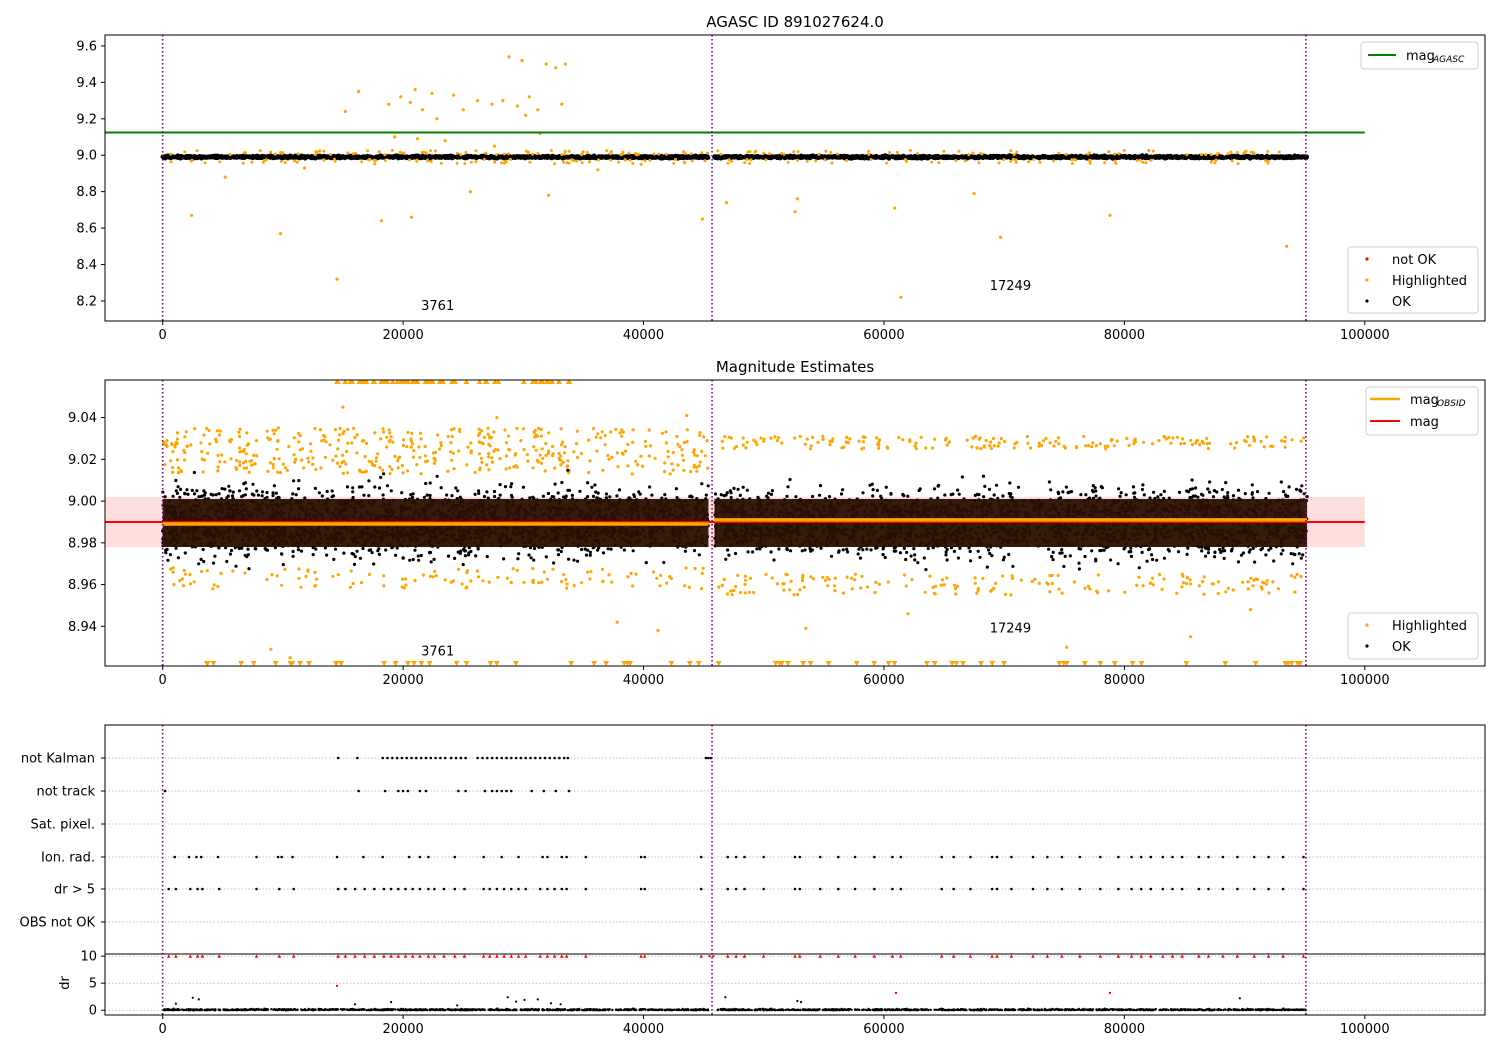  Describe the element at coordinates (345, 382) in the screenshot. I see `out-of-range-marker-top` at that location.